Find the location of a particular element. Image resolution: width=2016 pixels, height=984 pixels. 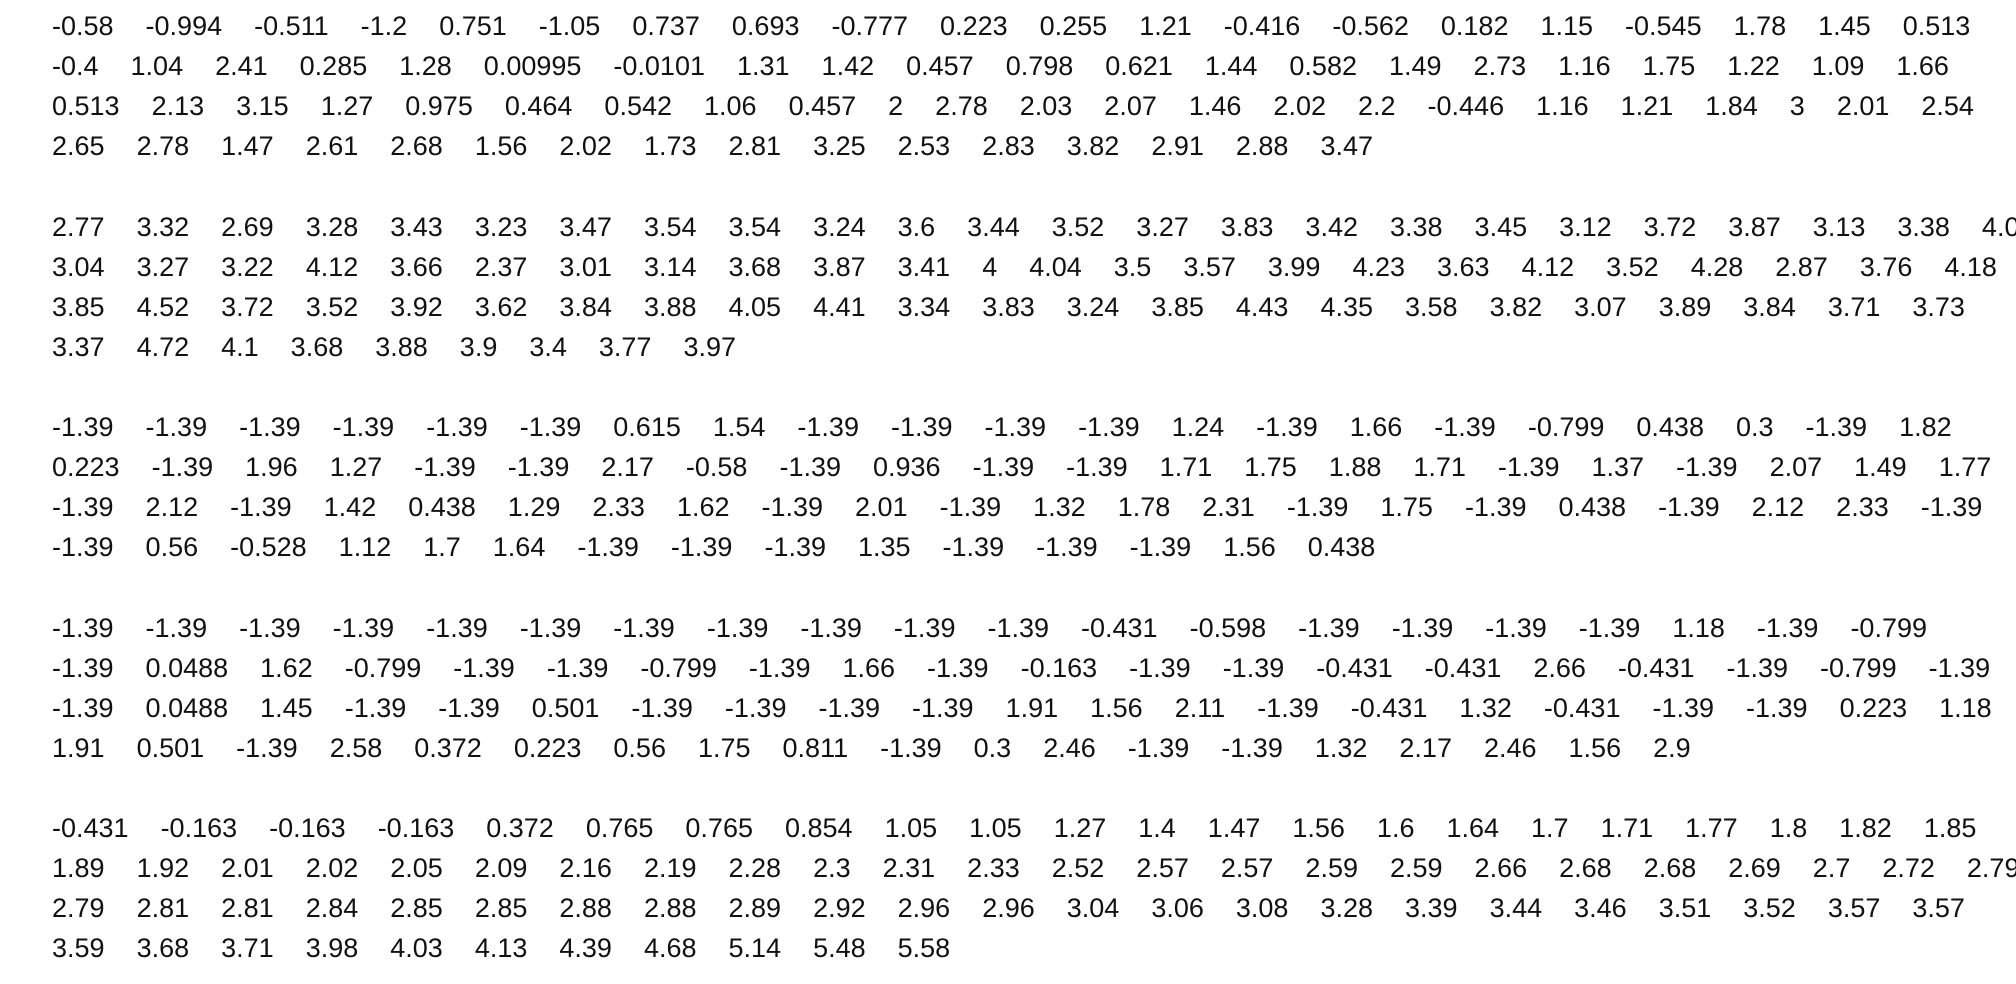

number-value: 2.68 is located at coordinates (1585, 868).